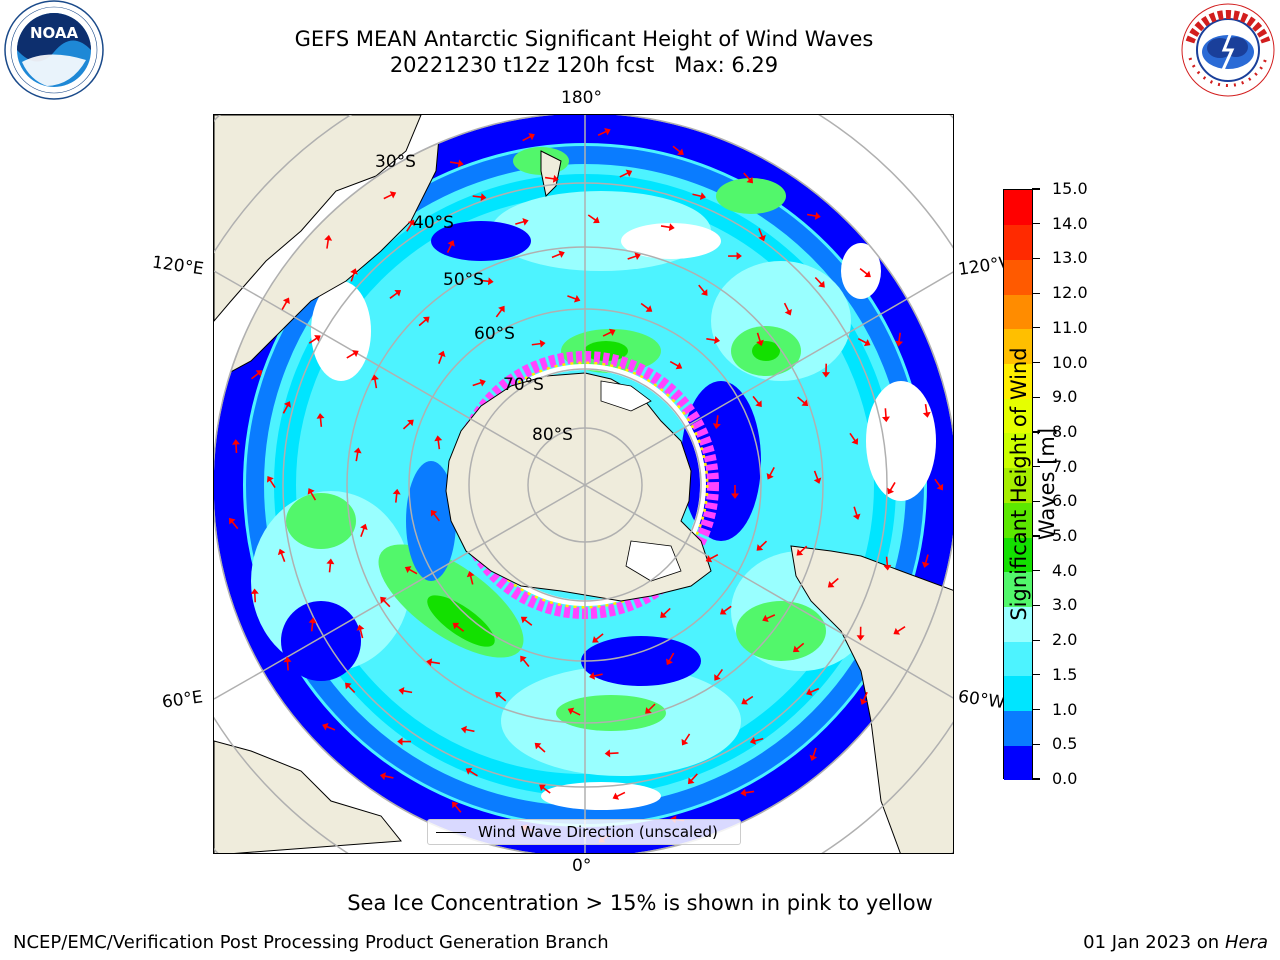 This screenshot has height=960, width=1280. What do you see at coordinates (1065, 674) in the screenshot?
I see `colorbar-tick-label: 1.5` at bounding box center [1065, 674].